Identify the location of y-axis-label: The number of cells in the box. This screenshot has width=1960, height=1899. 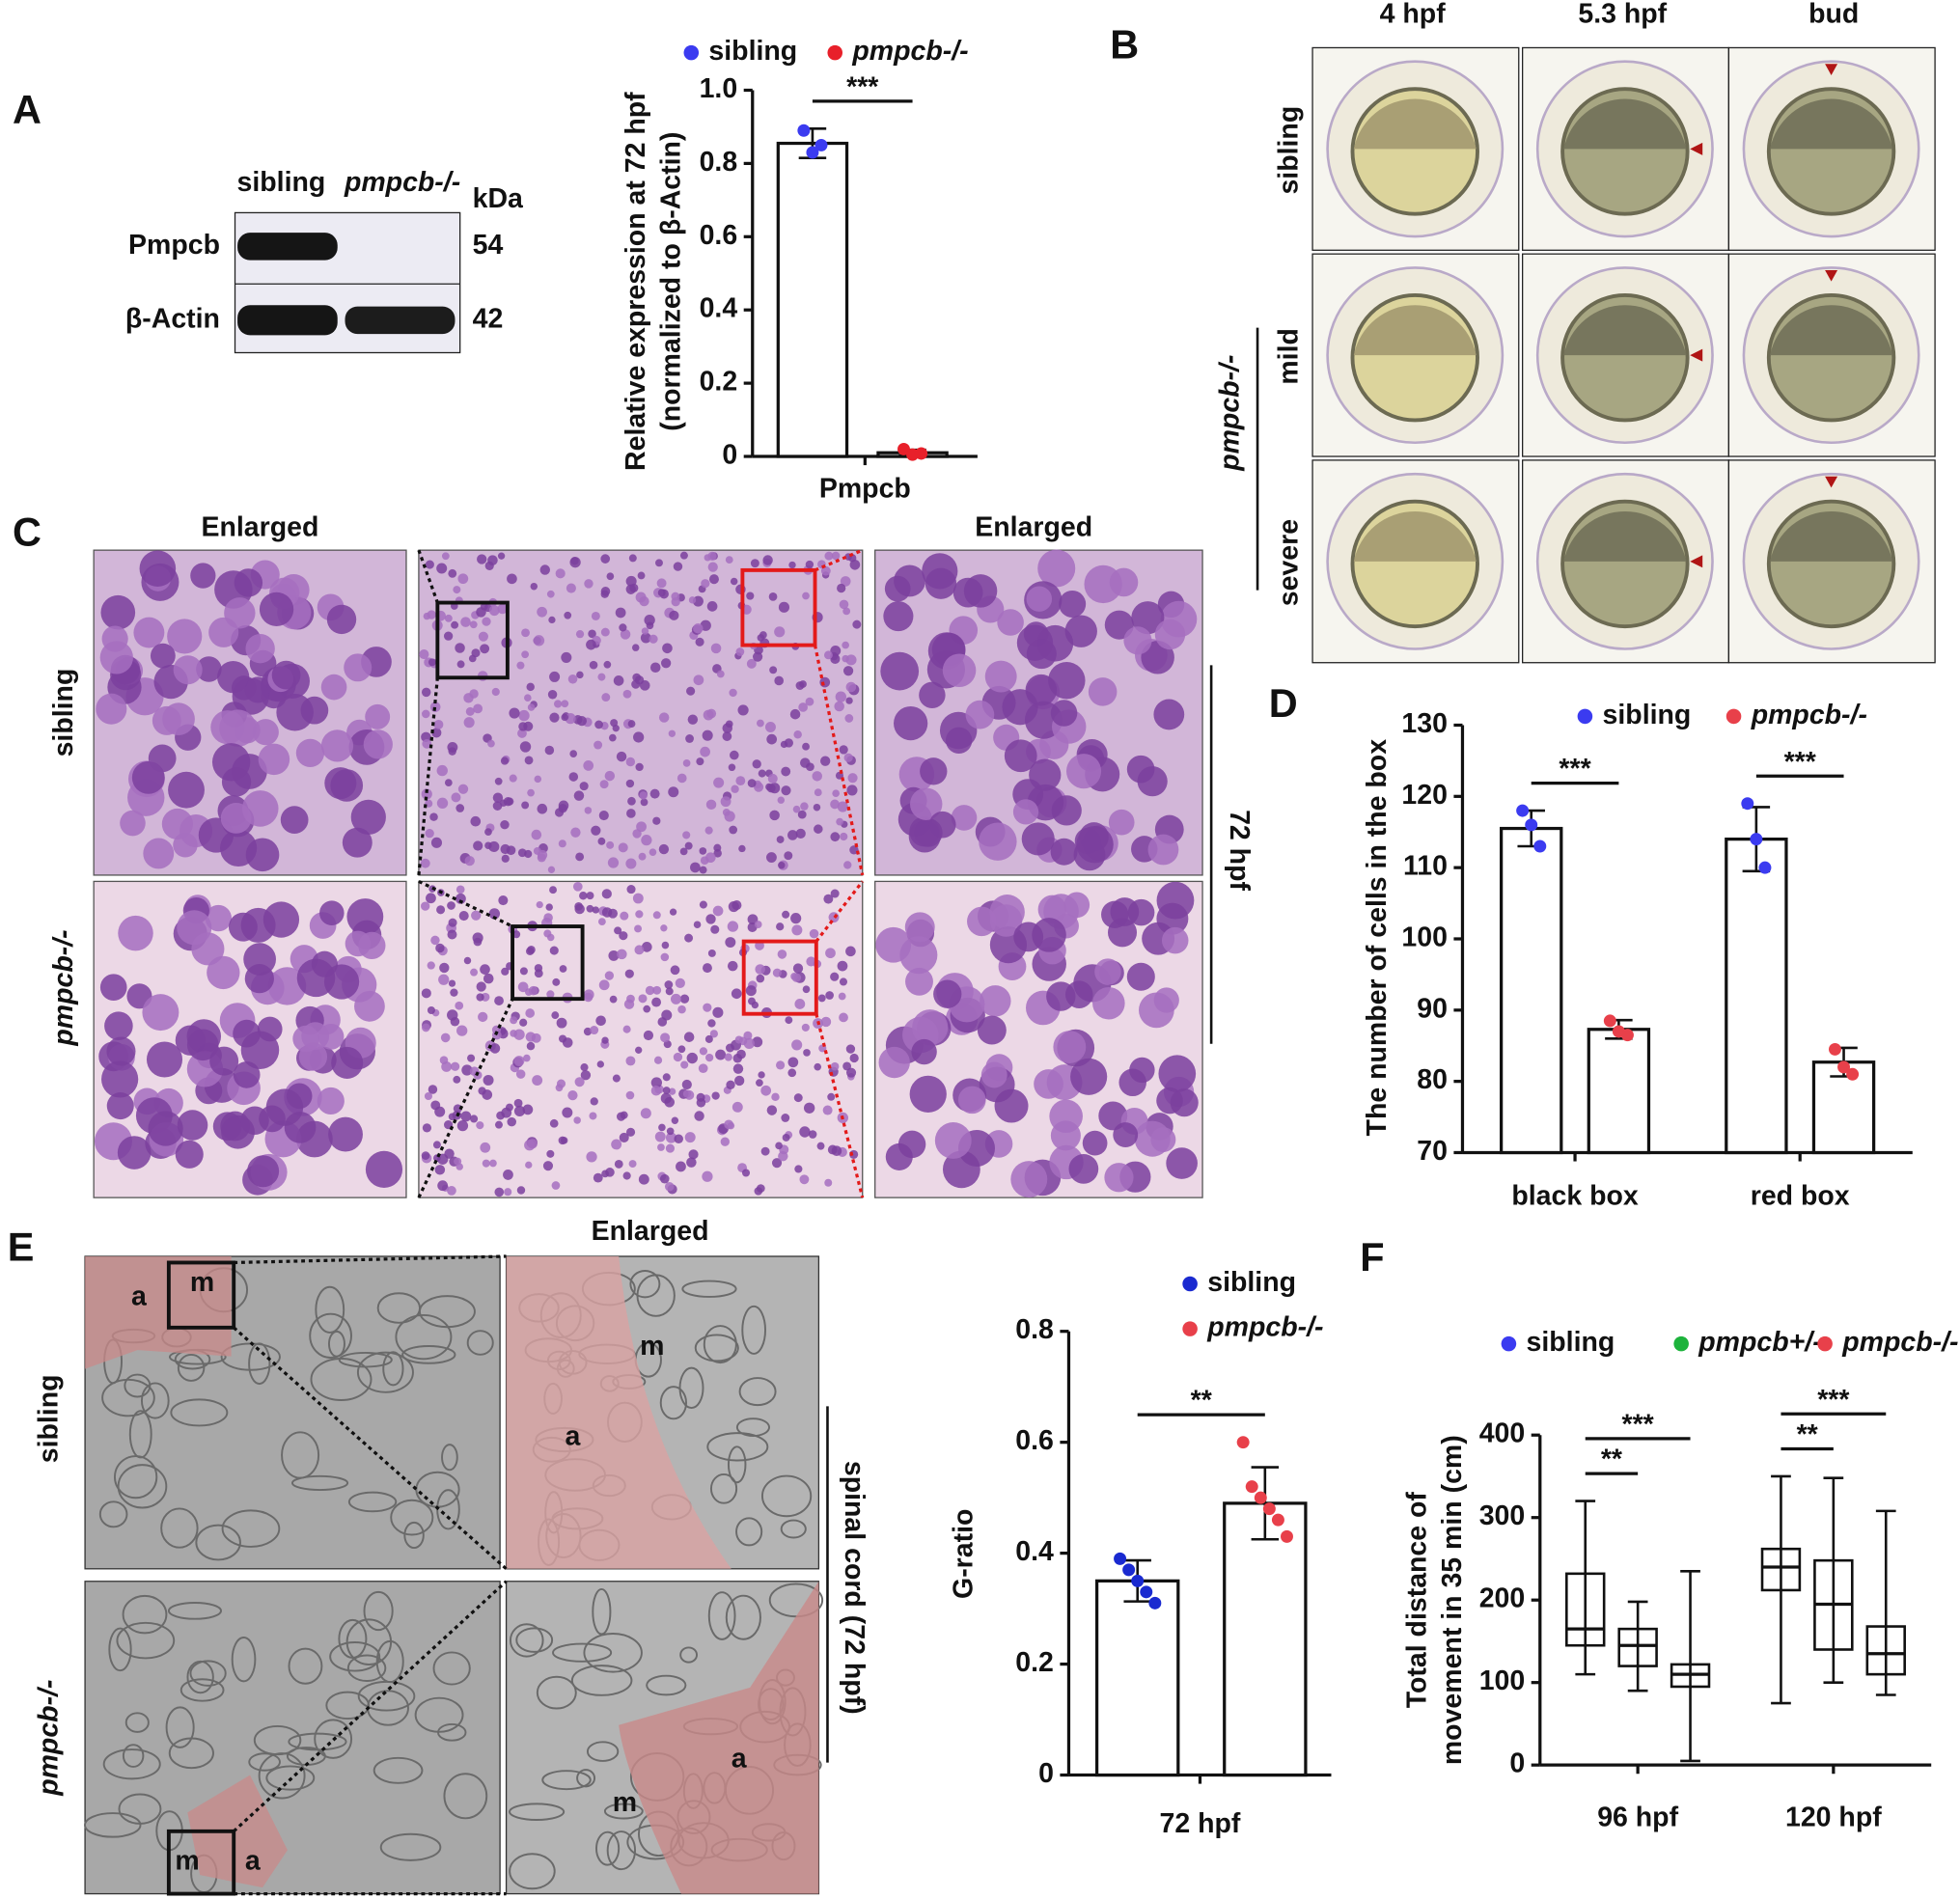
(1377, 938).